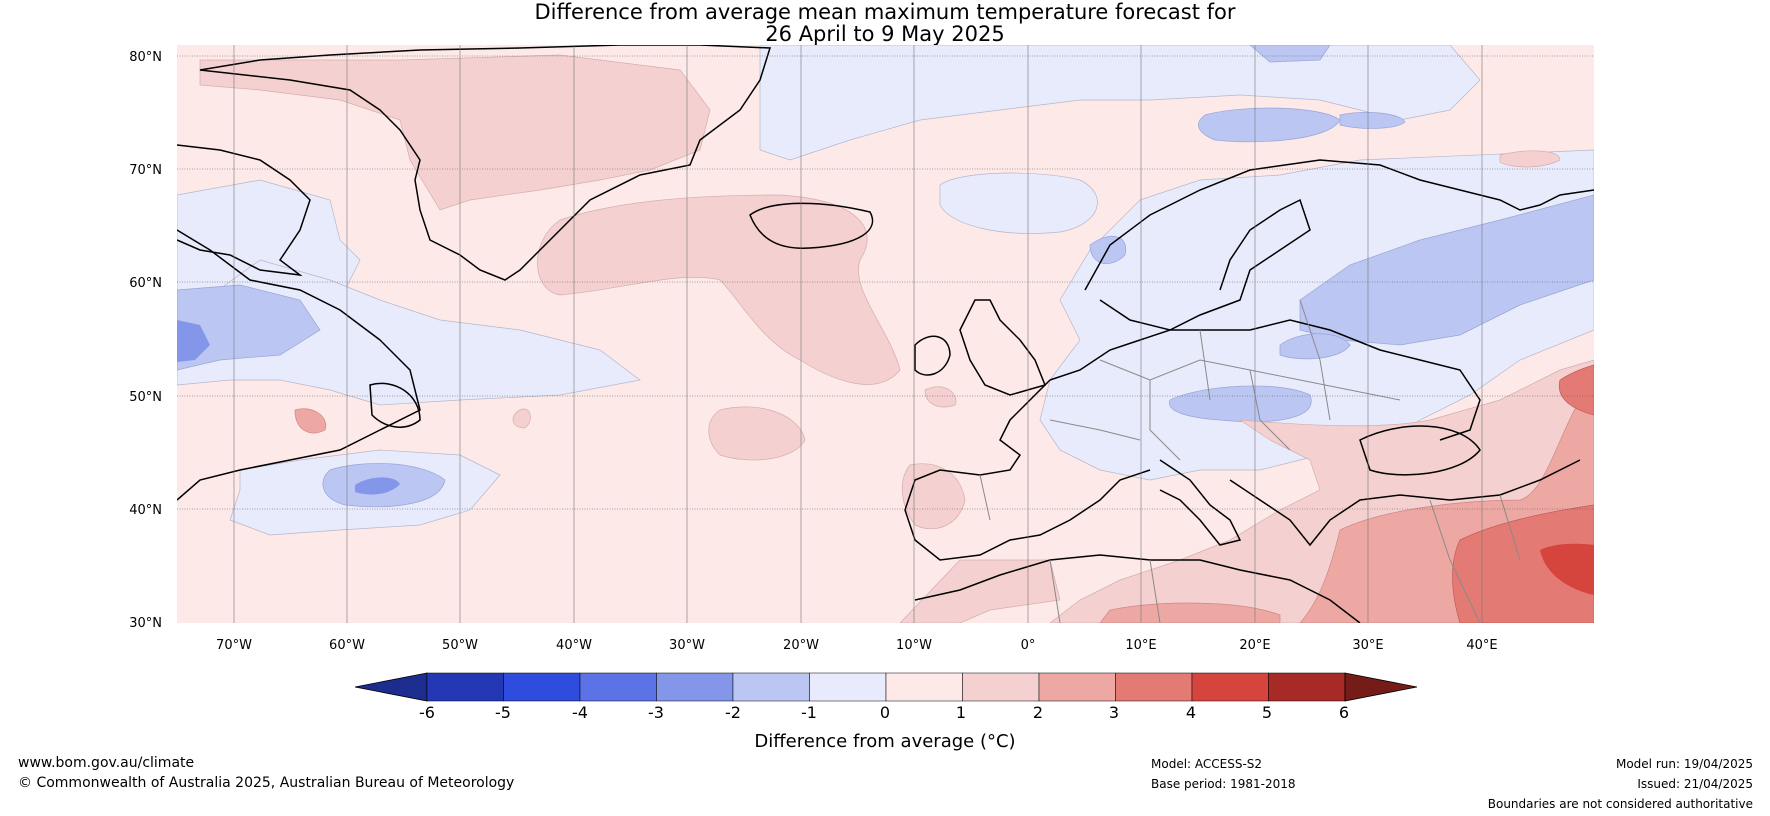 The image size is (1770, 816). Describe the element at coordinates (145, 623) in the screenshot. I see `lat-label: 30°N` at that location.